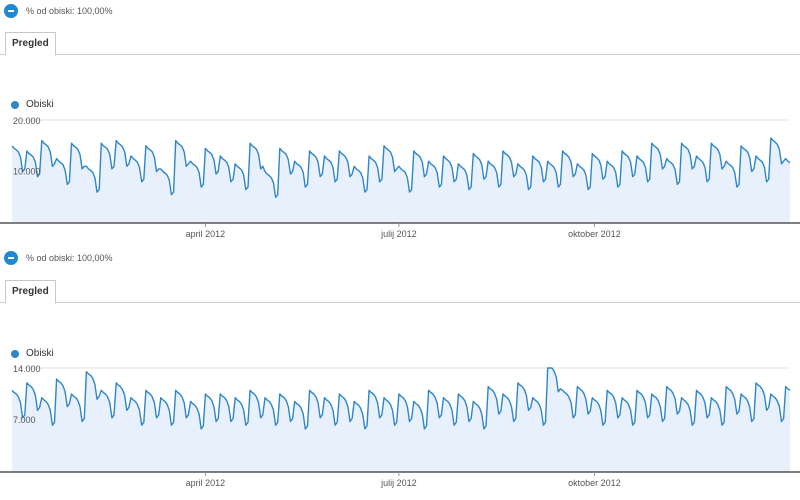 Image resolution: width=800 pixels, height=500 pixels. I want to click on y-tick-label: 10.000, so click(27, 172).